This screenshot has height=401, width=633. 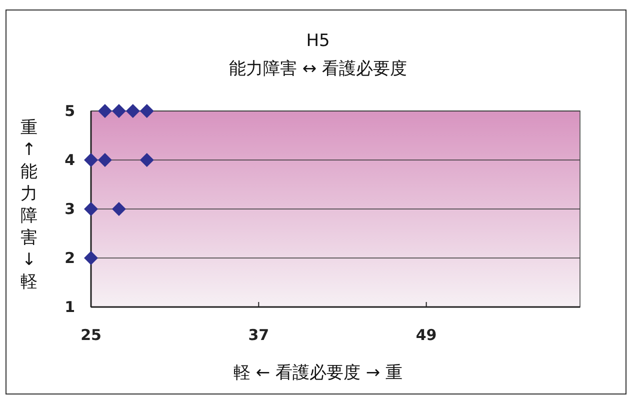 I want to click on chart-subtitle: 能力障害 ↔ 看護必要度, so click(x=318, y=69).